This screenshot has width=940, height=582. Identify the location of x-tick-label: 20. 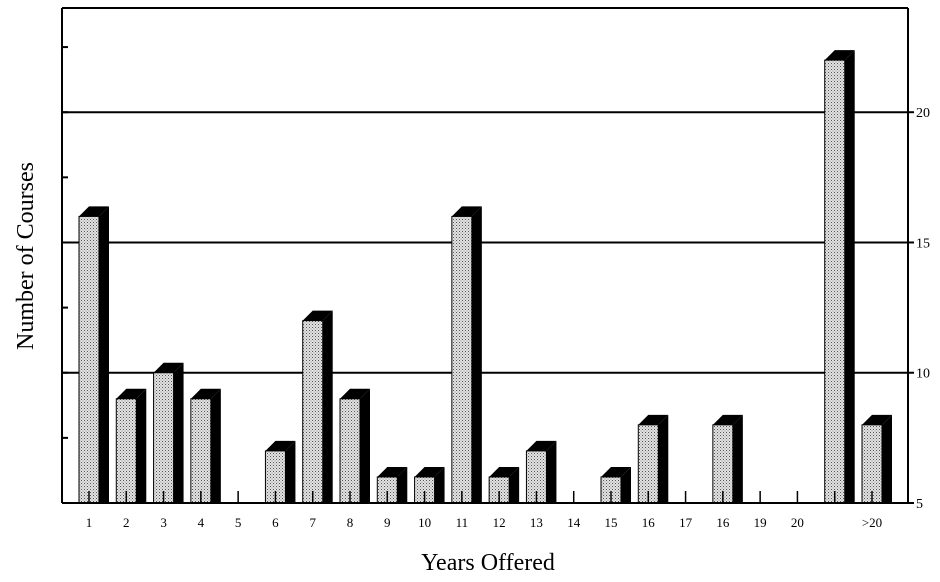
(797, 522).